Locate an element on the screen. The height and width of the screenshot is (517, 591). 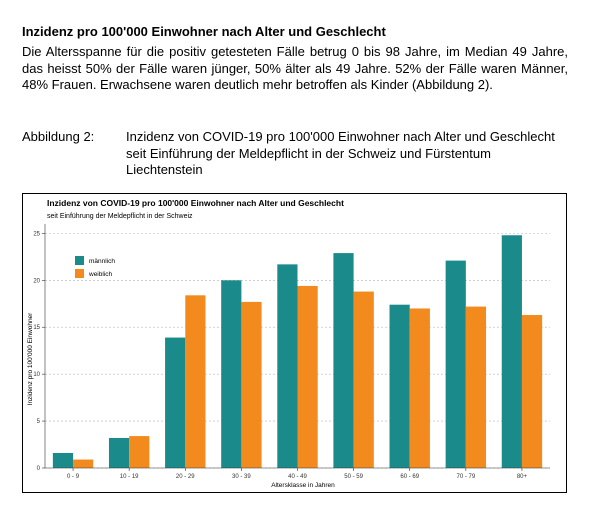
legend-swatch-männlich is located at coordinates (79, 260).